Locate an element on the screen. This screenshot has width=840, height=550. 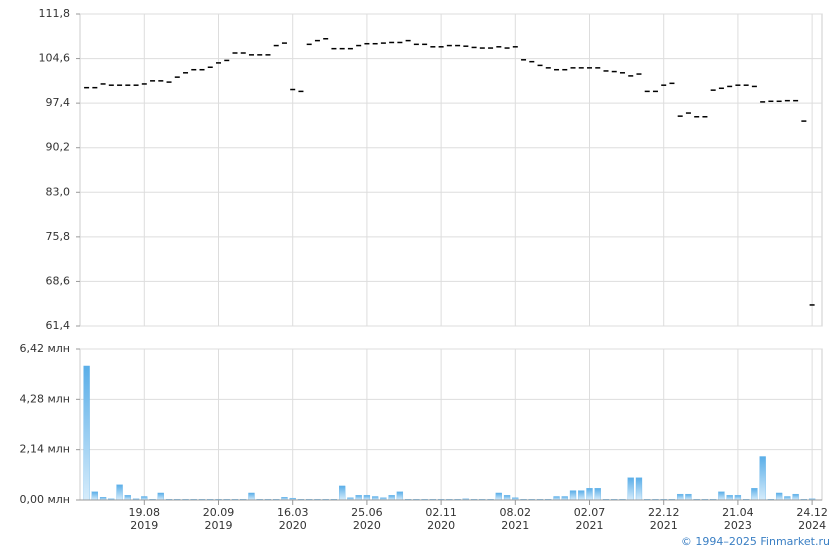
x-tick-label: 16.03 2020 is located at coordinates (292, 519).